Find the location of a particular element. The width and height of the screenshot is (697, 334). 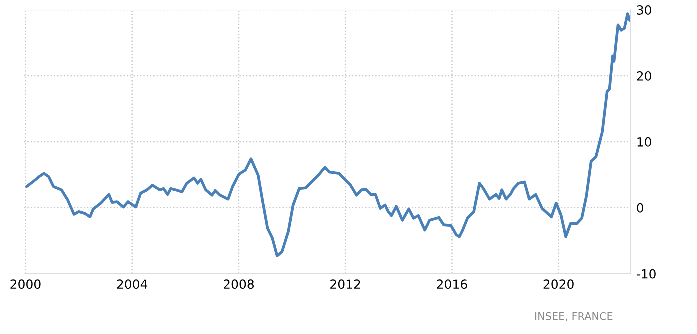

y-tick-label: 0 is located at coordinates (640, 208).